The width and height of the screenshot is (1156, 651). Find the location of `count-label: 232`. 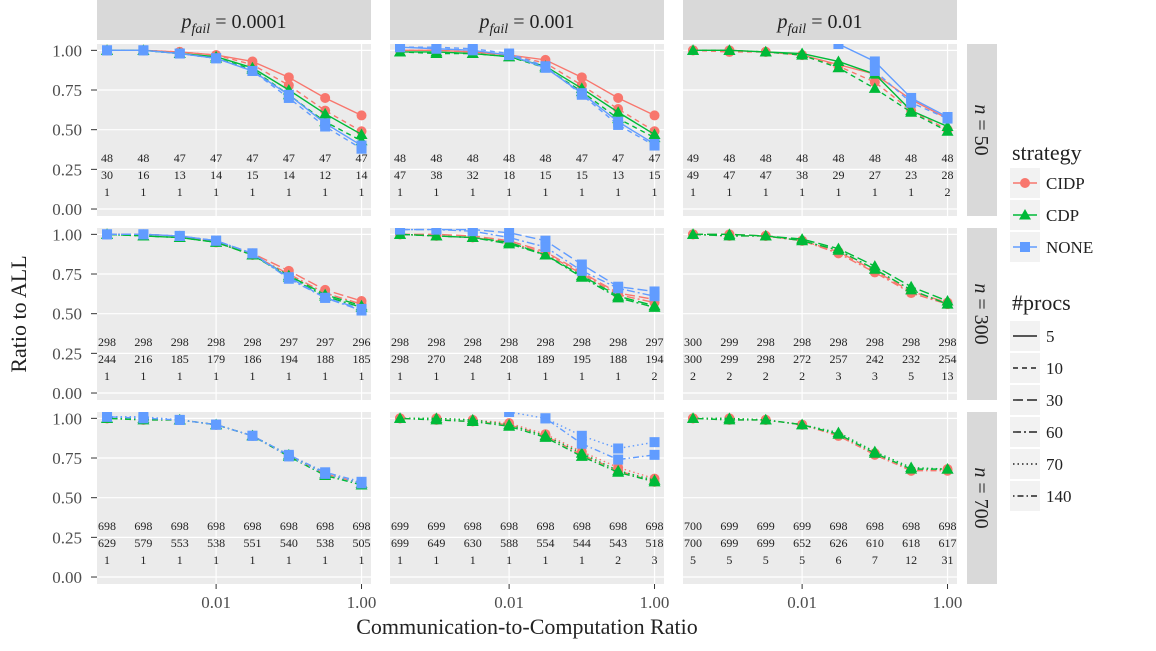

count-label: 232 is located at coordinates (911, 359).